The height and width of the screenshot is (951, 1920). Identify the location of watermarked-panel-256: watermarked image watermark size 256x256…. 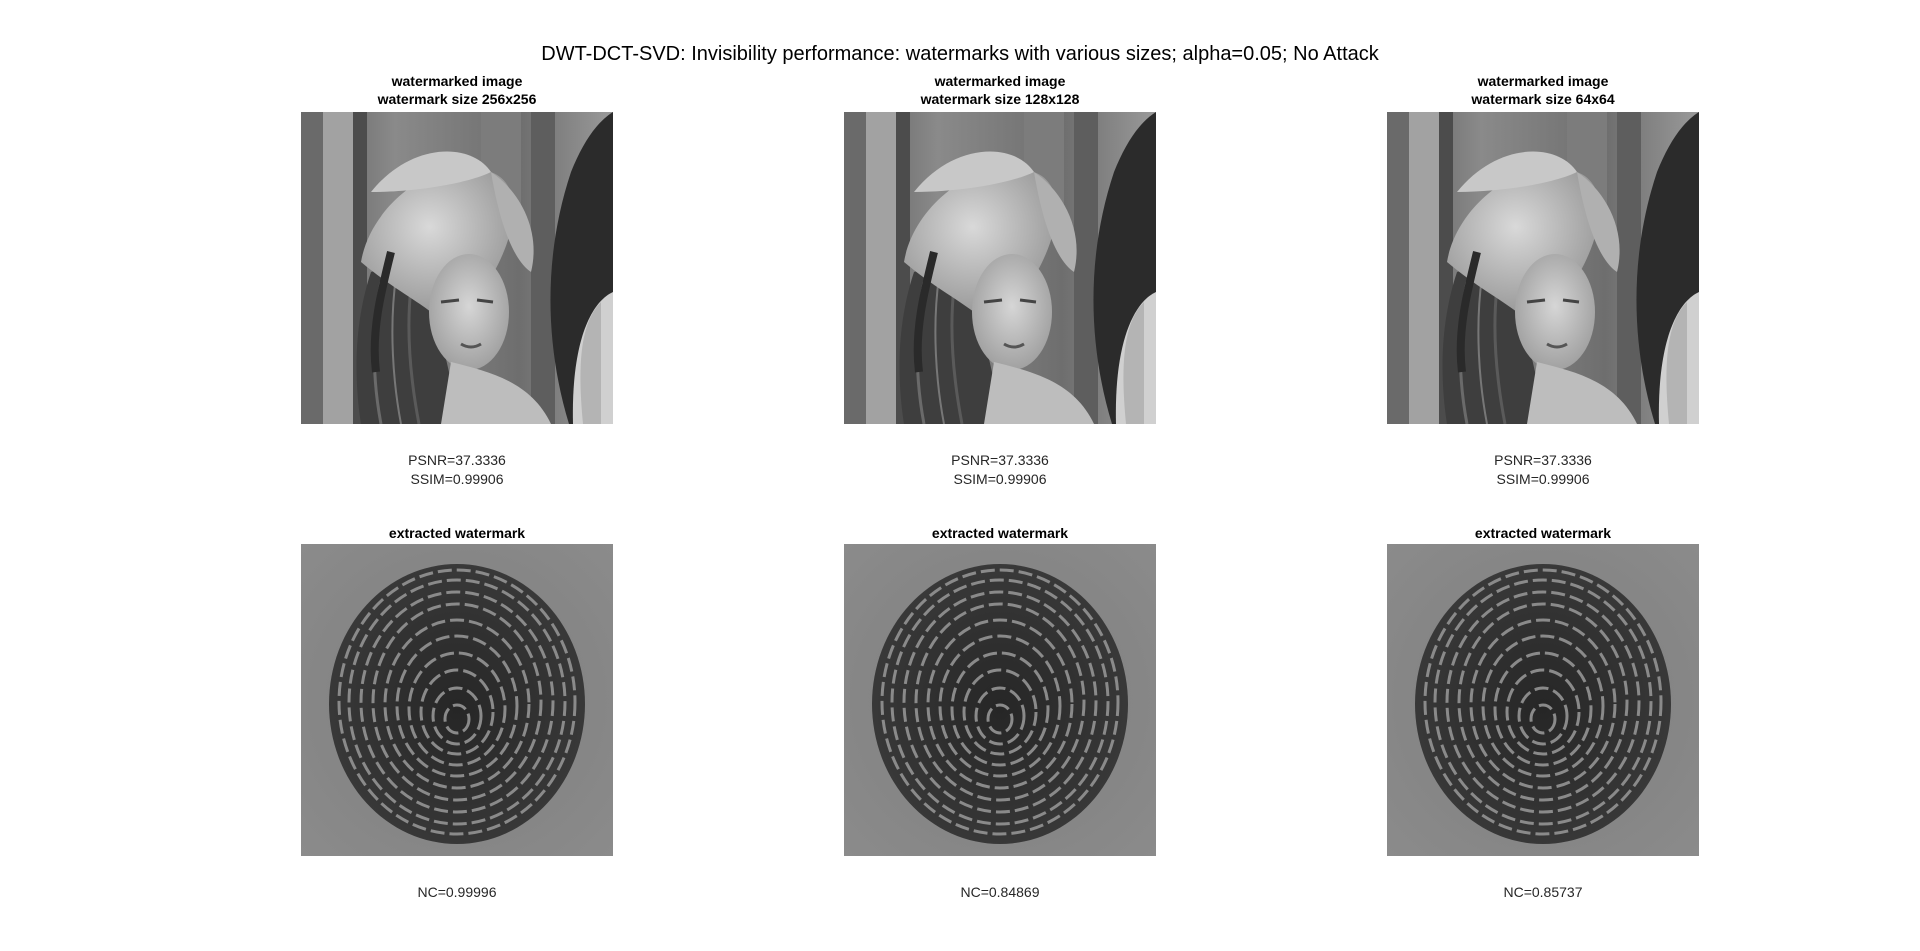
(457, 279).